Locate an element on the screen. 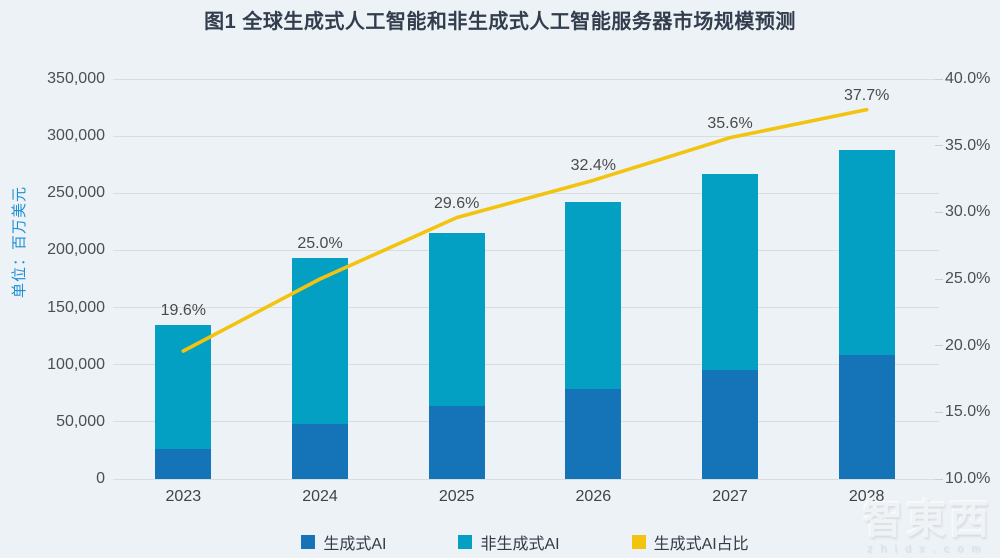  legend-label: 非生成式AI is located at coordinates (520, 544).